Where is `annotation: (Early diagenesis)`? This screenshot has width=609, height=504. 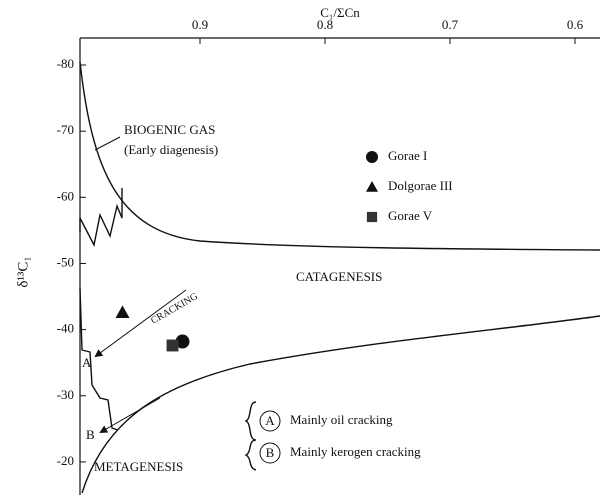
annotation: (Early diagenesis) is located at coordinates (171, 149).